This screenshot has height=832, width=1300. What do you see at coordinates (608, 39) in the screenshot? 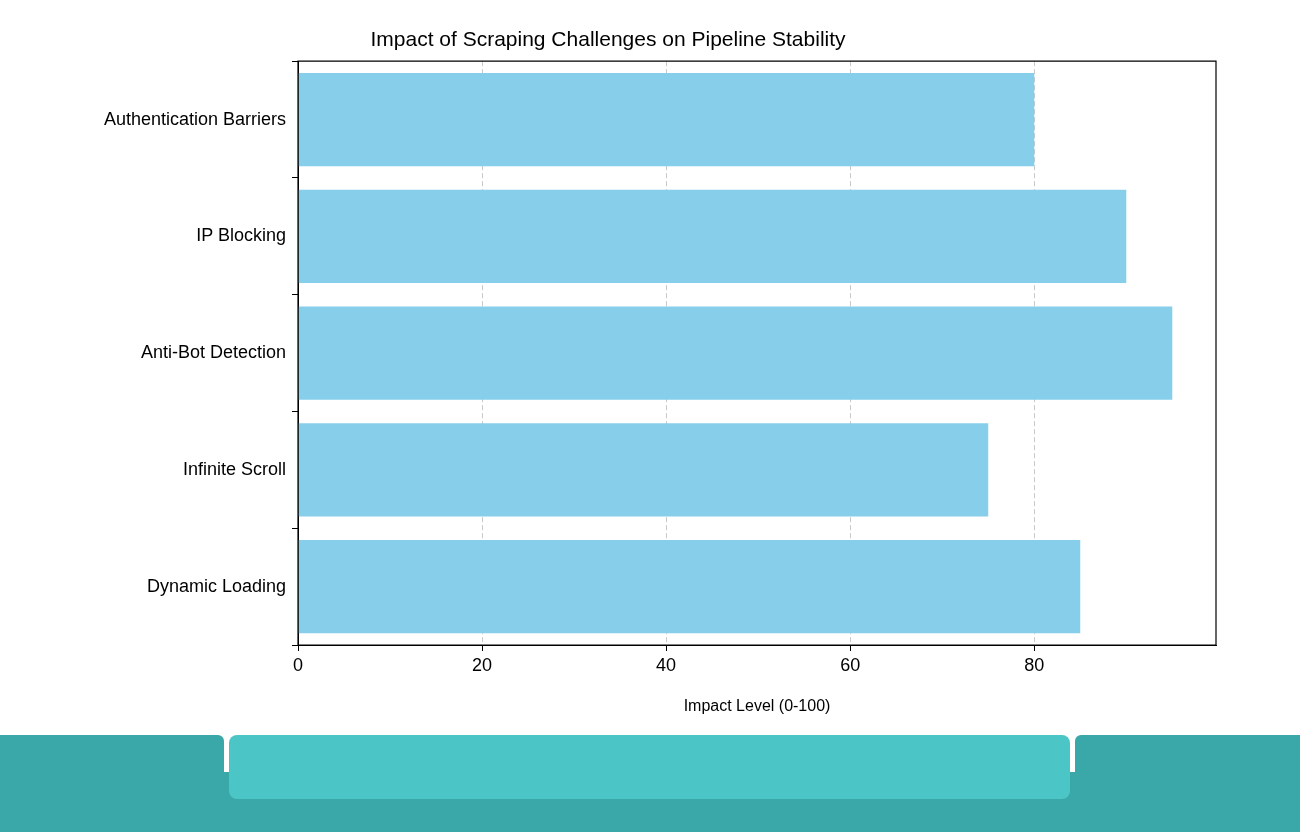
I see `chart-title: Impact of Scraping Challenges on Pipeline Stability` at bounding box center [608, 39].